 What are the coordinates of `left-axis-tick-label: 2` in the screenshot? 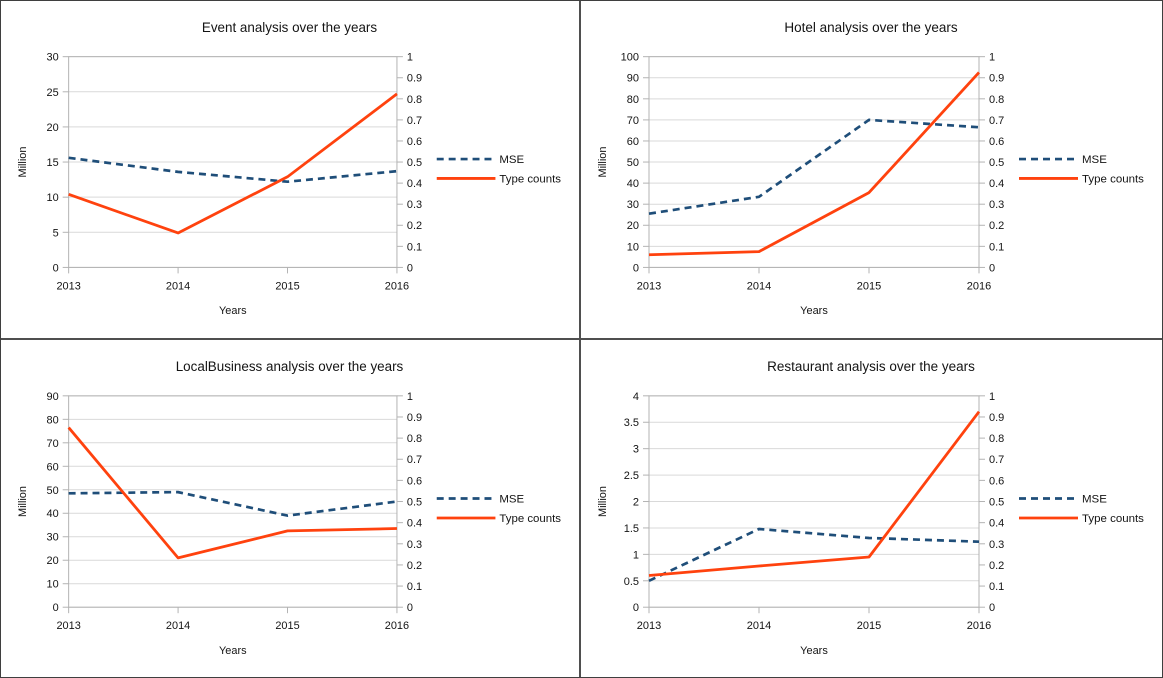 It's located at (636, 503).